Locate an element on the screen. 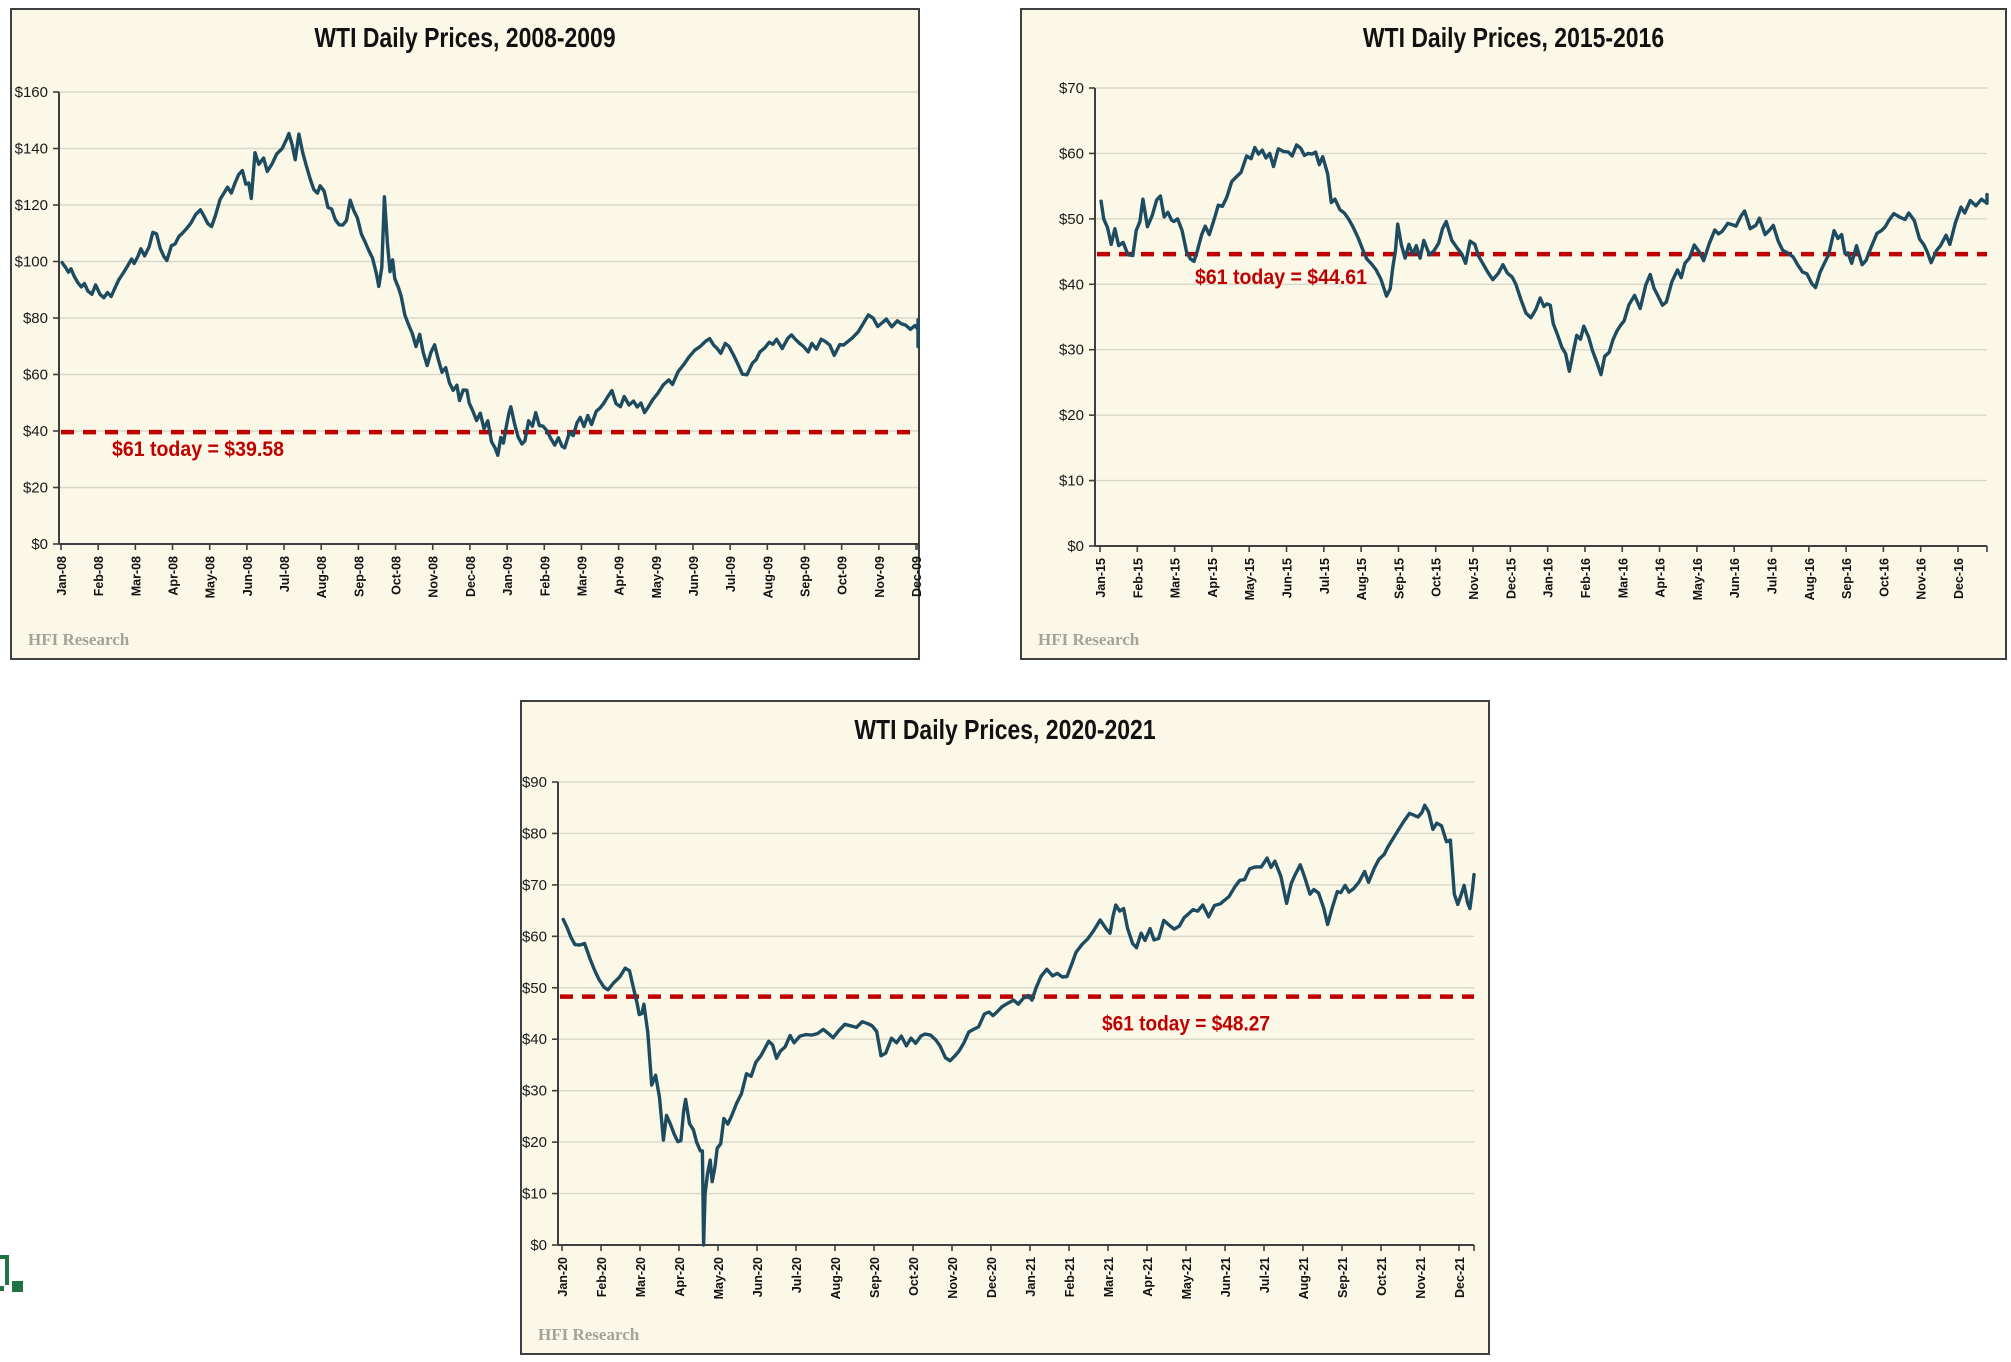 Image resolution: width=2011 pixels, height=1362 pixels. x-tick-label: Jan-09 is located at coordinates (508, 576).